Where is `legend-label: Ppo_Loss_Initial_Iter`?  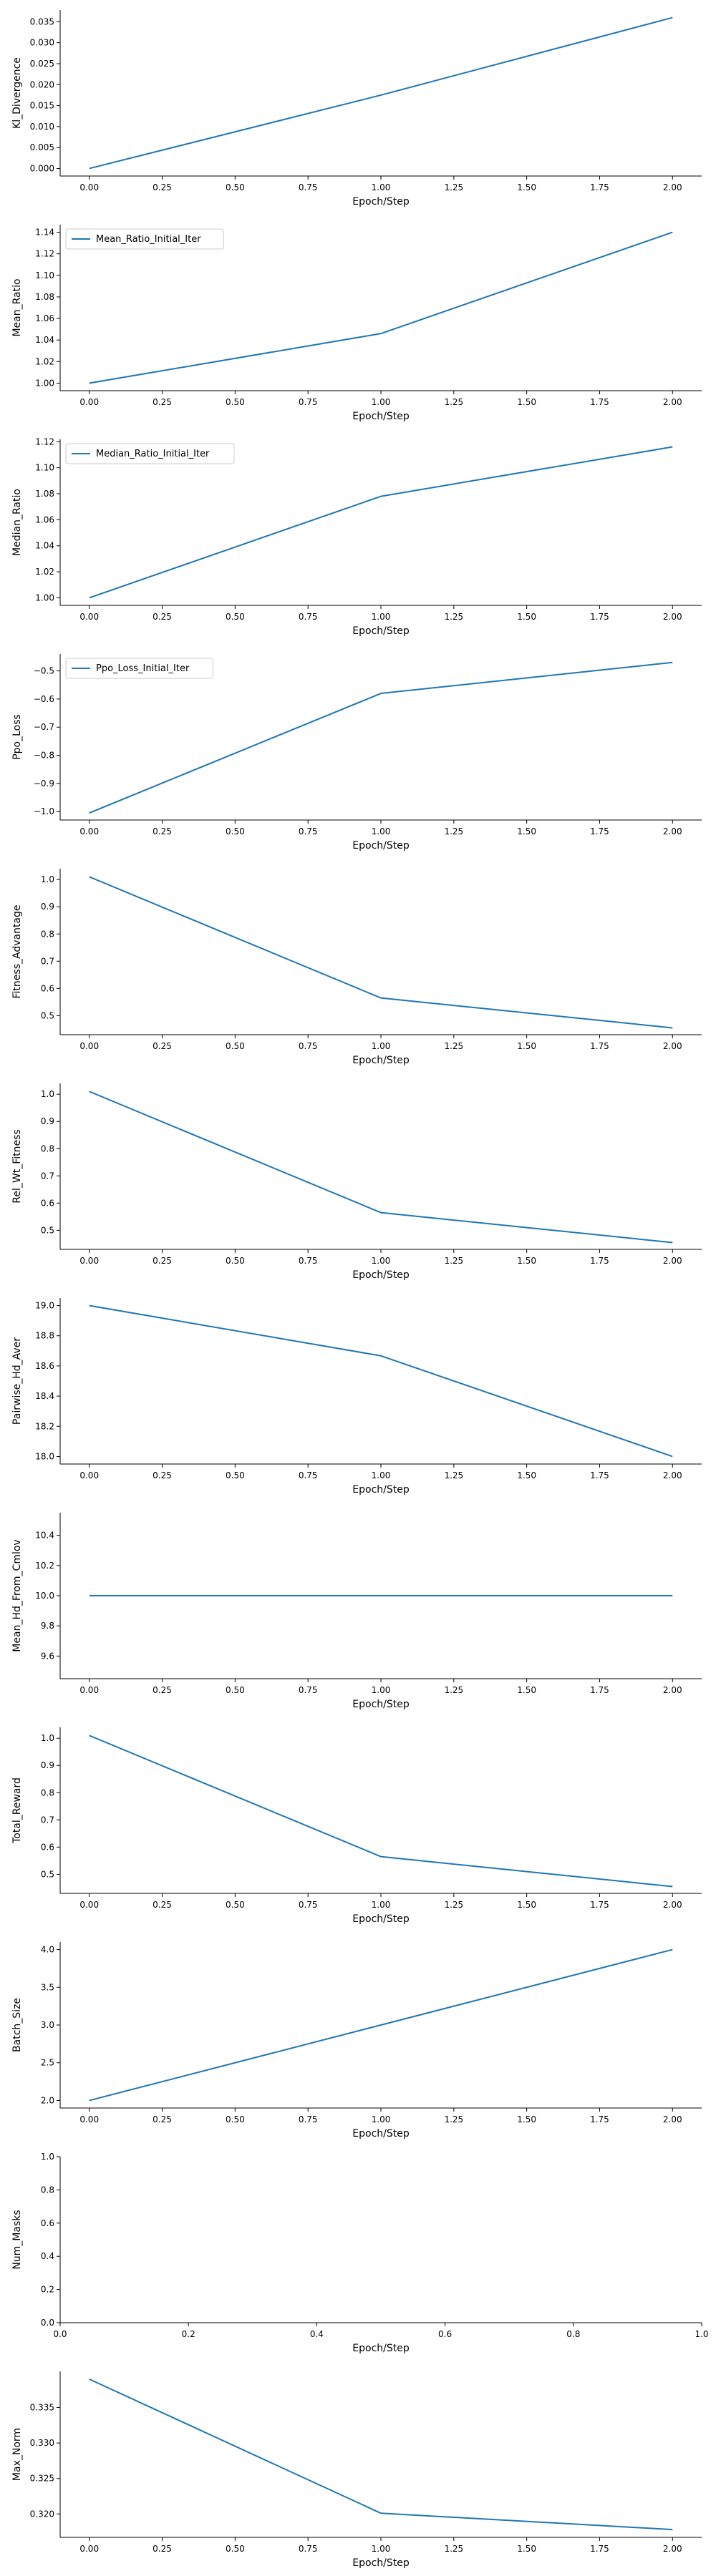 legend-label: Ppo_Loss_Initial_Iter is located at coordinates (143, 668).